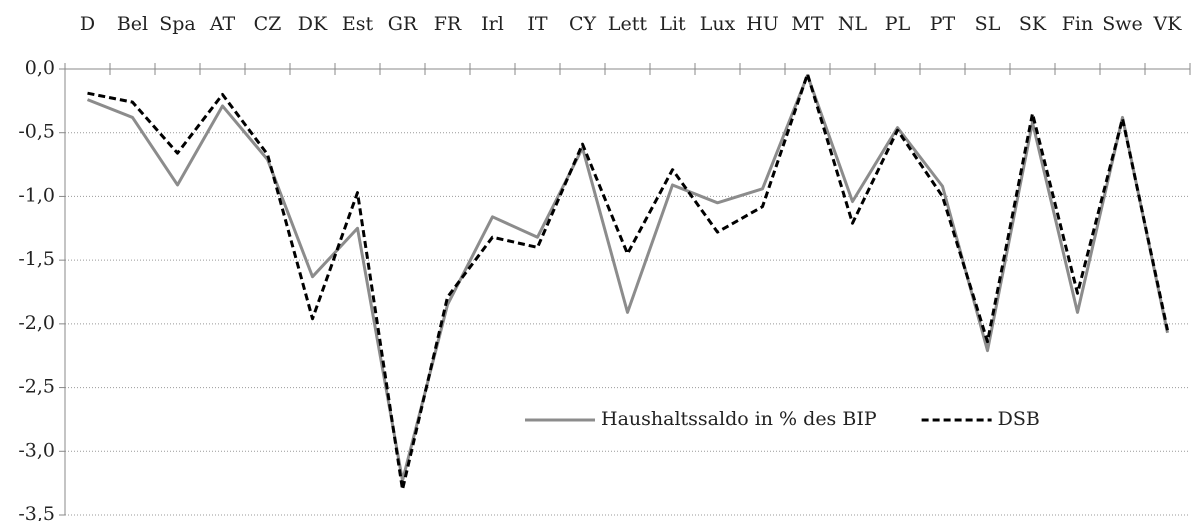  I want to click on legend-label: Haushaltssaldo in % des BIP, so click(739, 419).